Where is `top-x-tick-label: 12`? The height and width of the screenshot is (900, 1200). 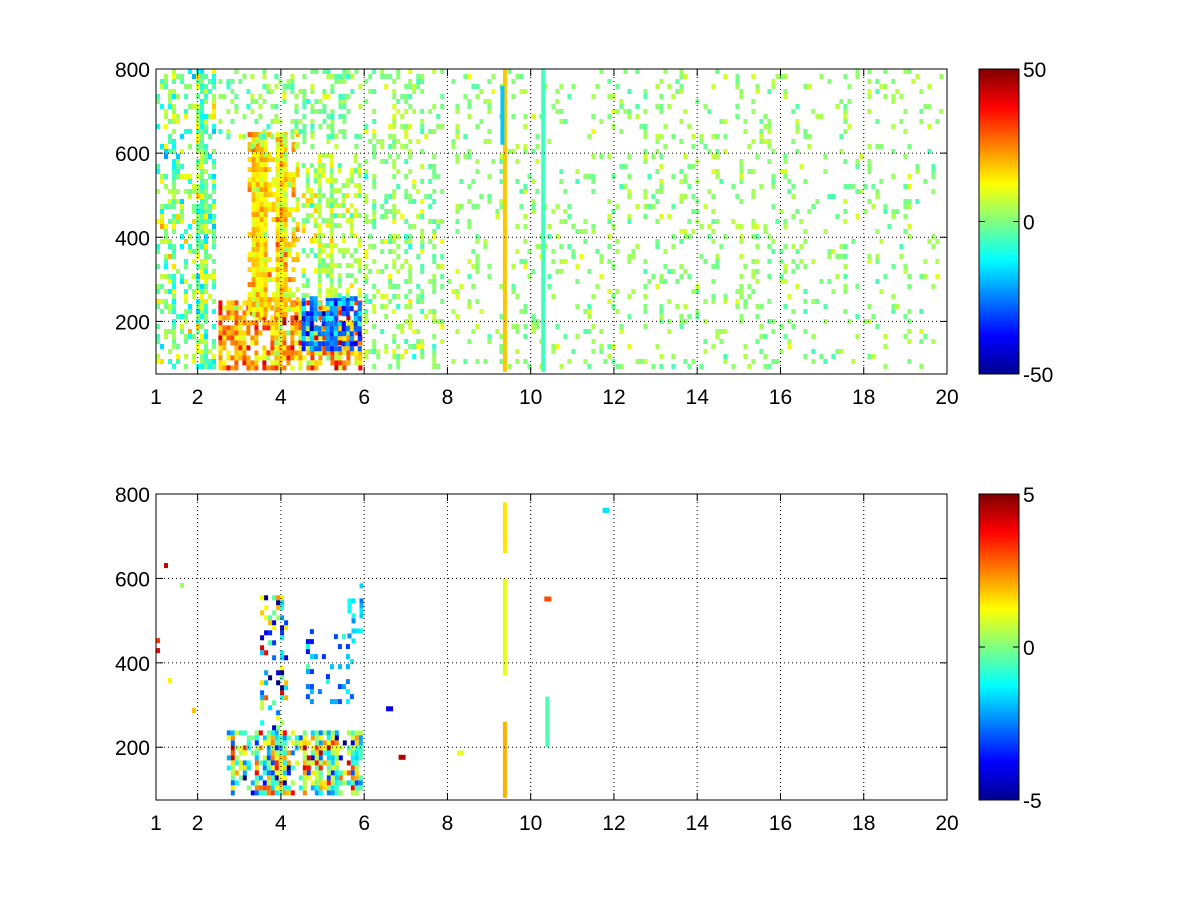 top-x-tick-label: 12 is located at coordinates (613, 397).